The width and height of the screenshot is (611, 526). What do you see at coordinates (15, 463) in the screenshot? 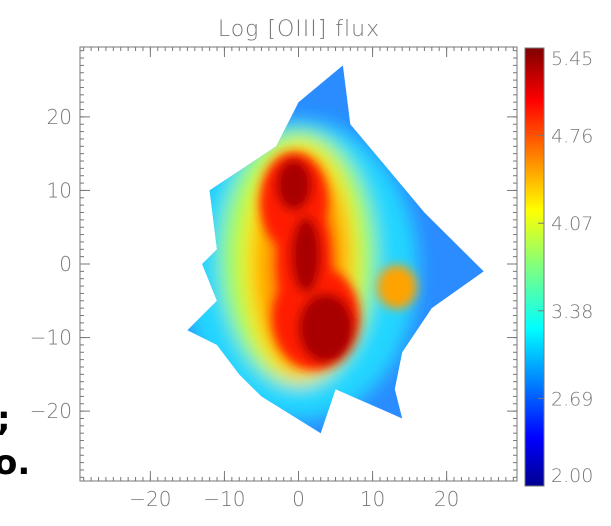
I see `clipped-text-line2: o.` at bounding box center [15, 463].